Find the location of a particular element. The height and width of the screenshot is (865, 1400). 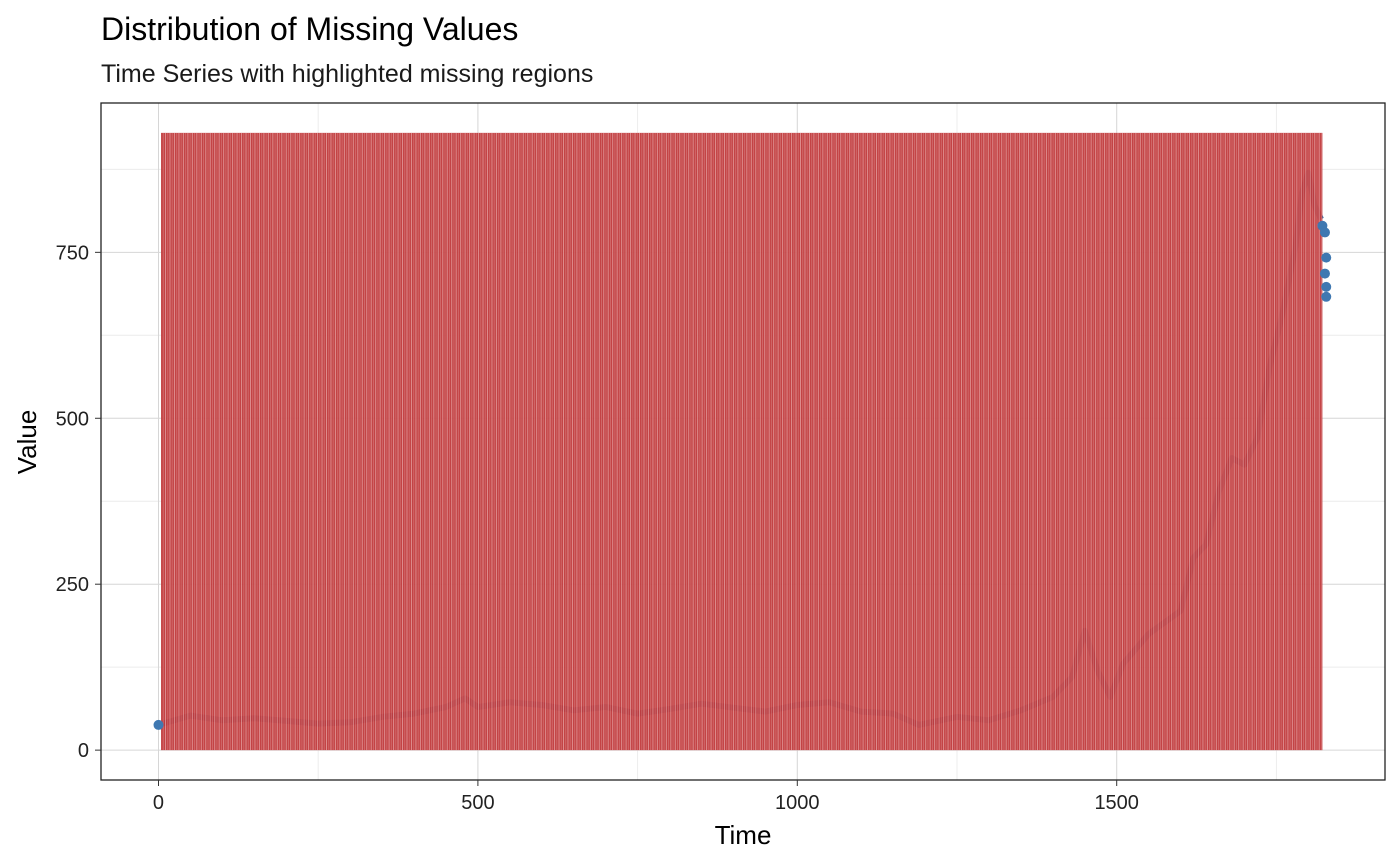

x-axis-title: Time is located at coordinates (743, 835).